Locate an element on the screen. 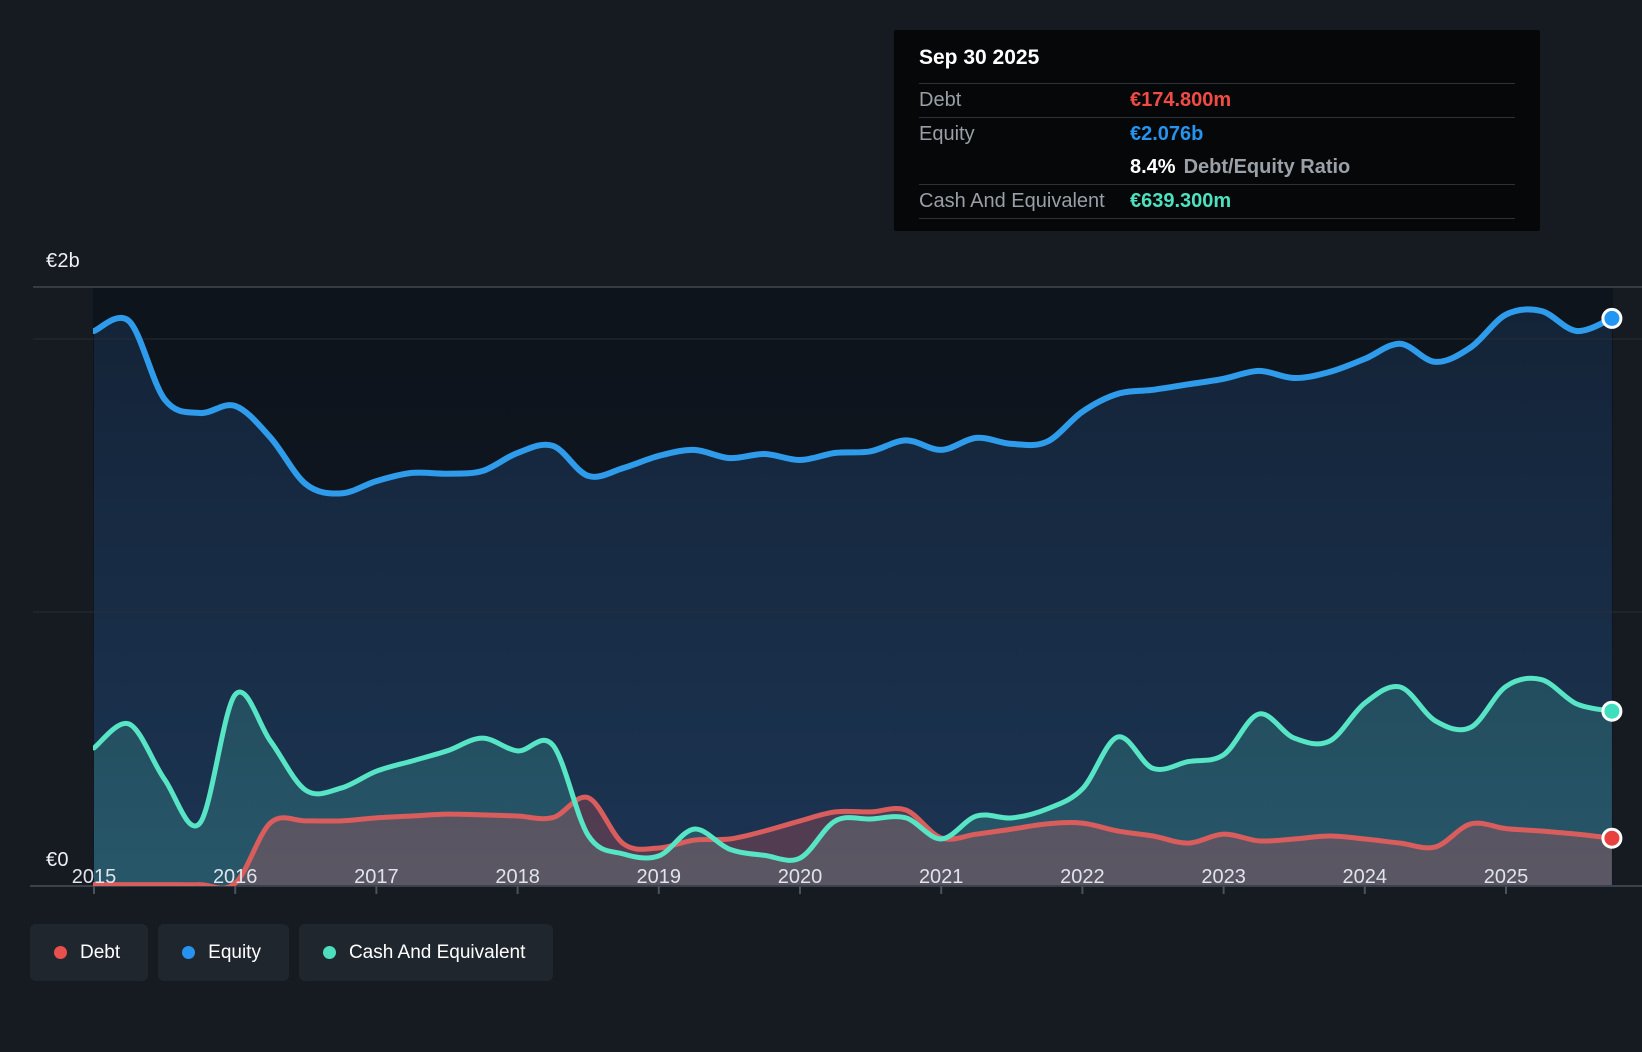 Image resolution: width=1642 pixels, height=1052 pixels. tooltip-ratio-label: Debt/Equity Ratio is located at coordinates (1267, 167).